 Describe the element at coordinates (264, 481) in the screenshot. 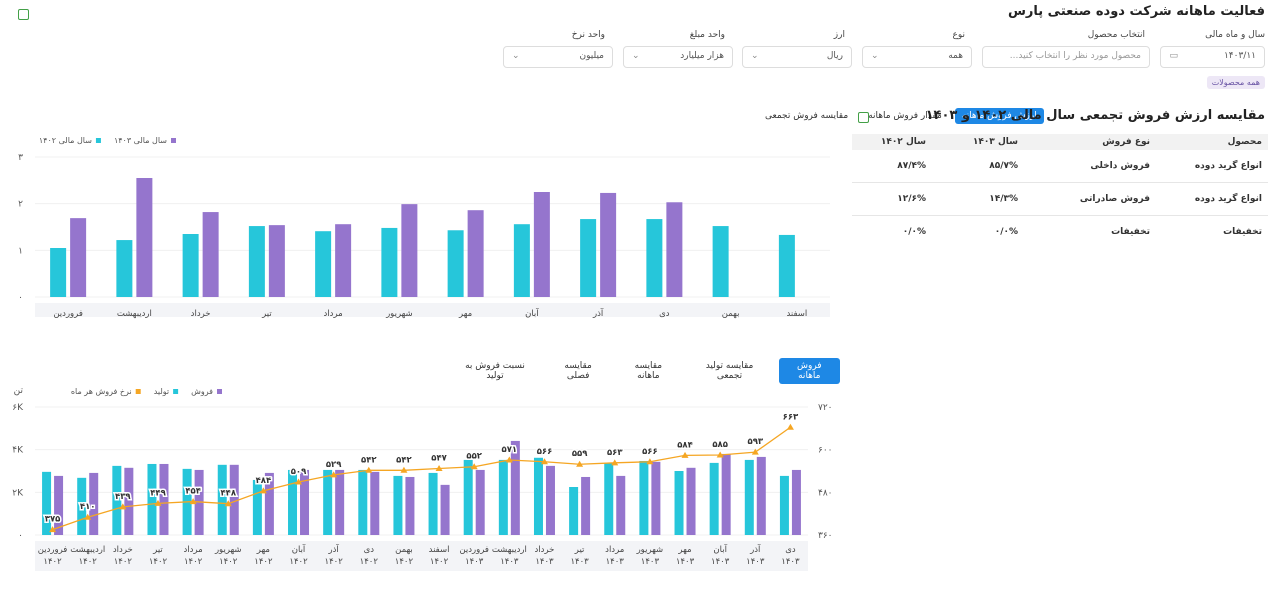

I see `data-label: ۴۸۴` at that location.